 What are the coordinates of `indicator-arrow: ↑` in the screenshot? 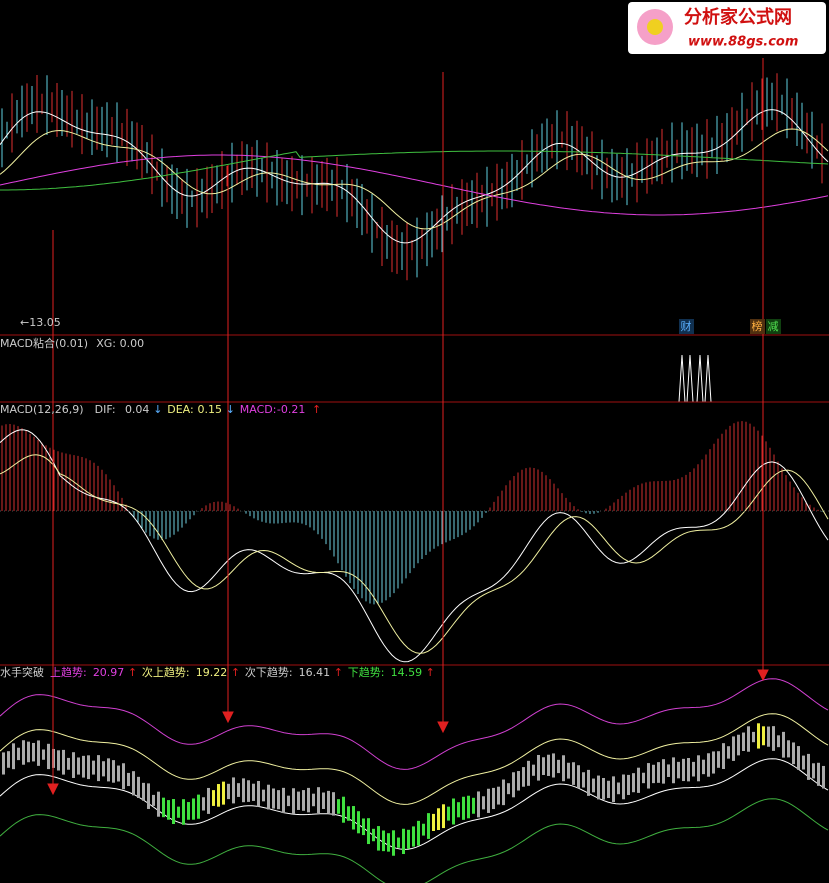 It's located at (132, 672).